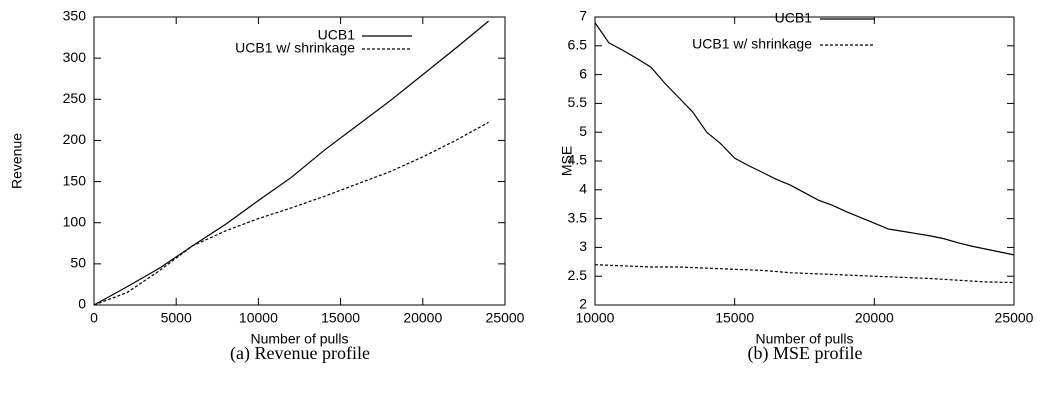 The width and height of the screenshot is (1049, 402). Describe the element at coordinates (583, 131) in the screenshot. I see `y-tick-label: 5` at that location.